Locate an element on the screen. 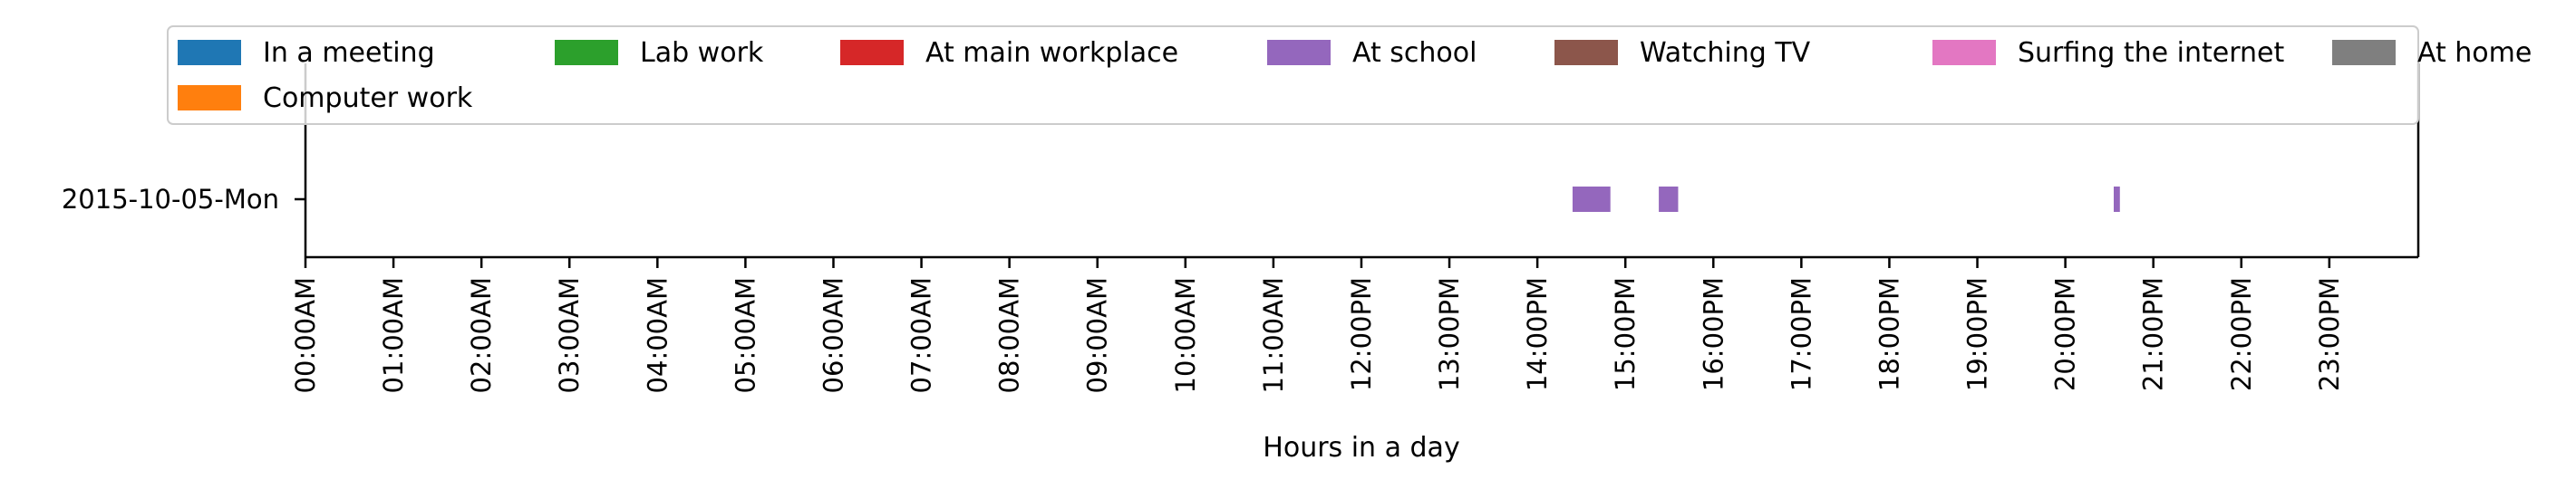 The image size is (2576, 489). x-tick-label: 04:00AM is located at coordinates (657, 335).